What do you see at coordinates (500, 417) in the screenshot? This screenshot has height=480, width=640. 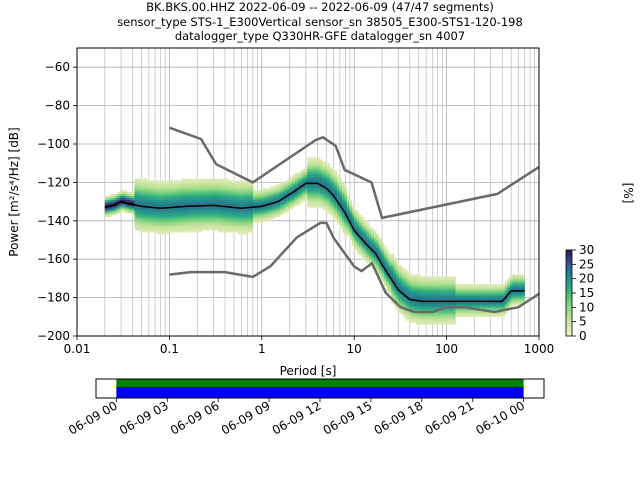 I see `timeline-tick-label: 06-10 00` at bounding box center [500, 417].